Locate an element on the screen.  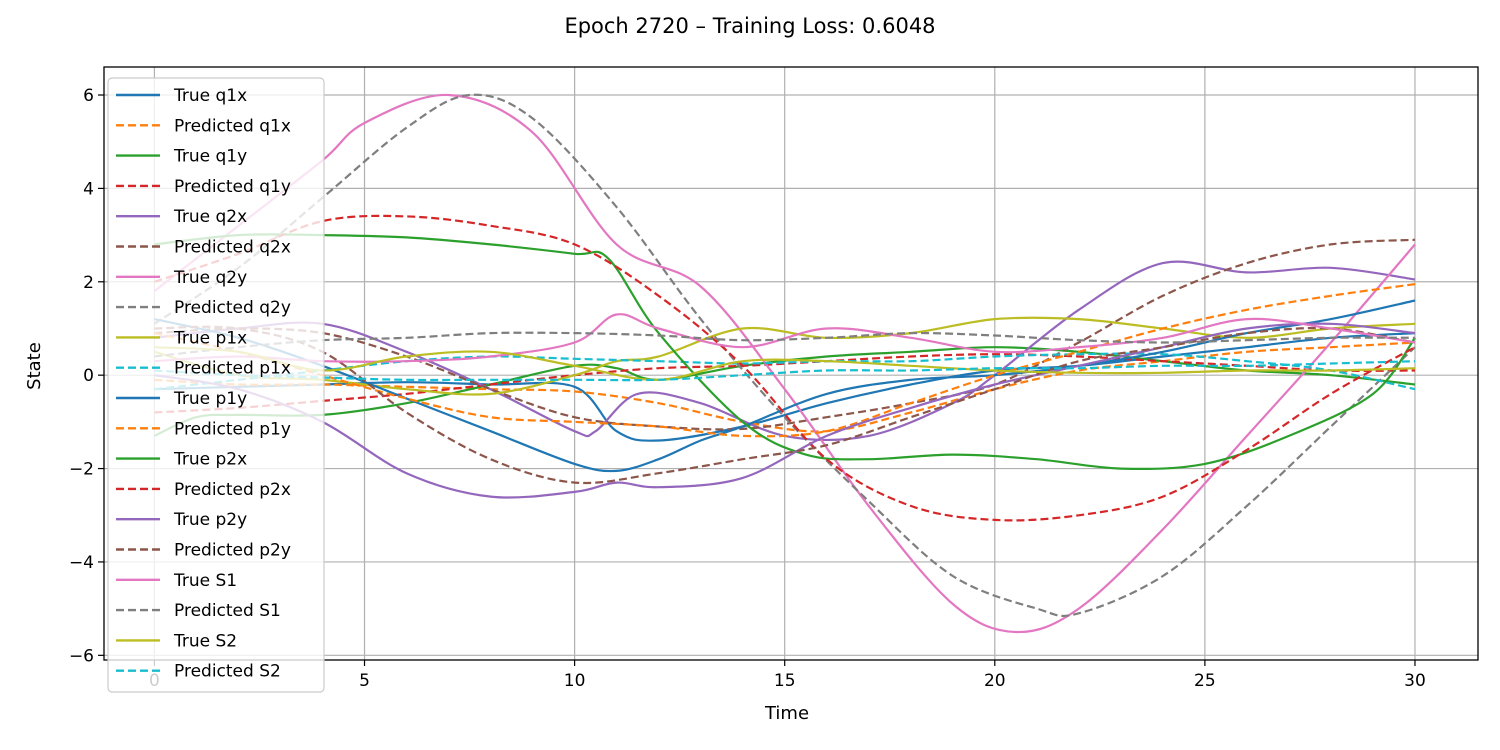
x-tick-label: 30 is located at coordinates (1415, 681).